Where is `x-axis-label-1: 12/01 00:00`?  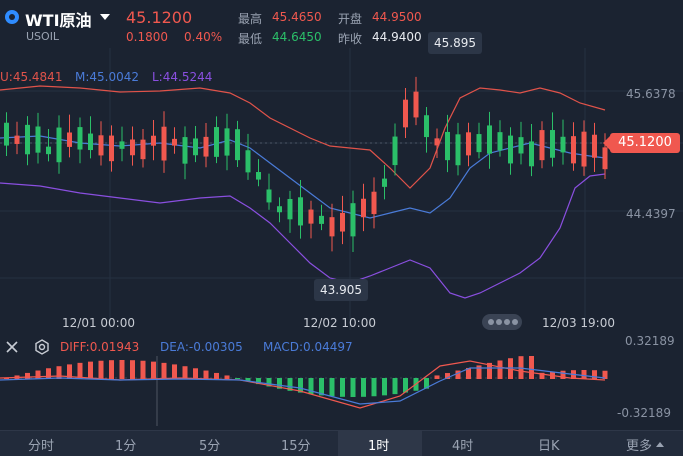 x-axis-label-1: 12/01 00:00 is located at coordinates (98, 323).